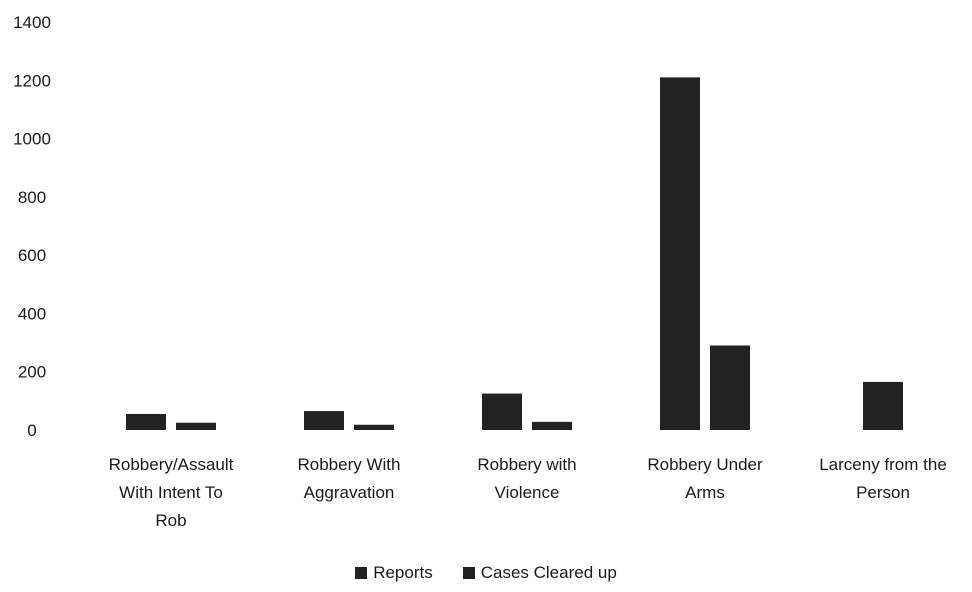  What do you see at coordinates (171, 464) in the screenshot?
I see `x-category-label-line: Robbery/Assault` at bounding box center [171, 464].